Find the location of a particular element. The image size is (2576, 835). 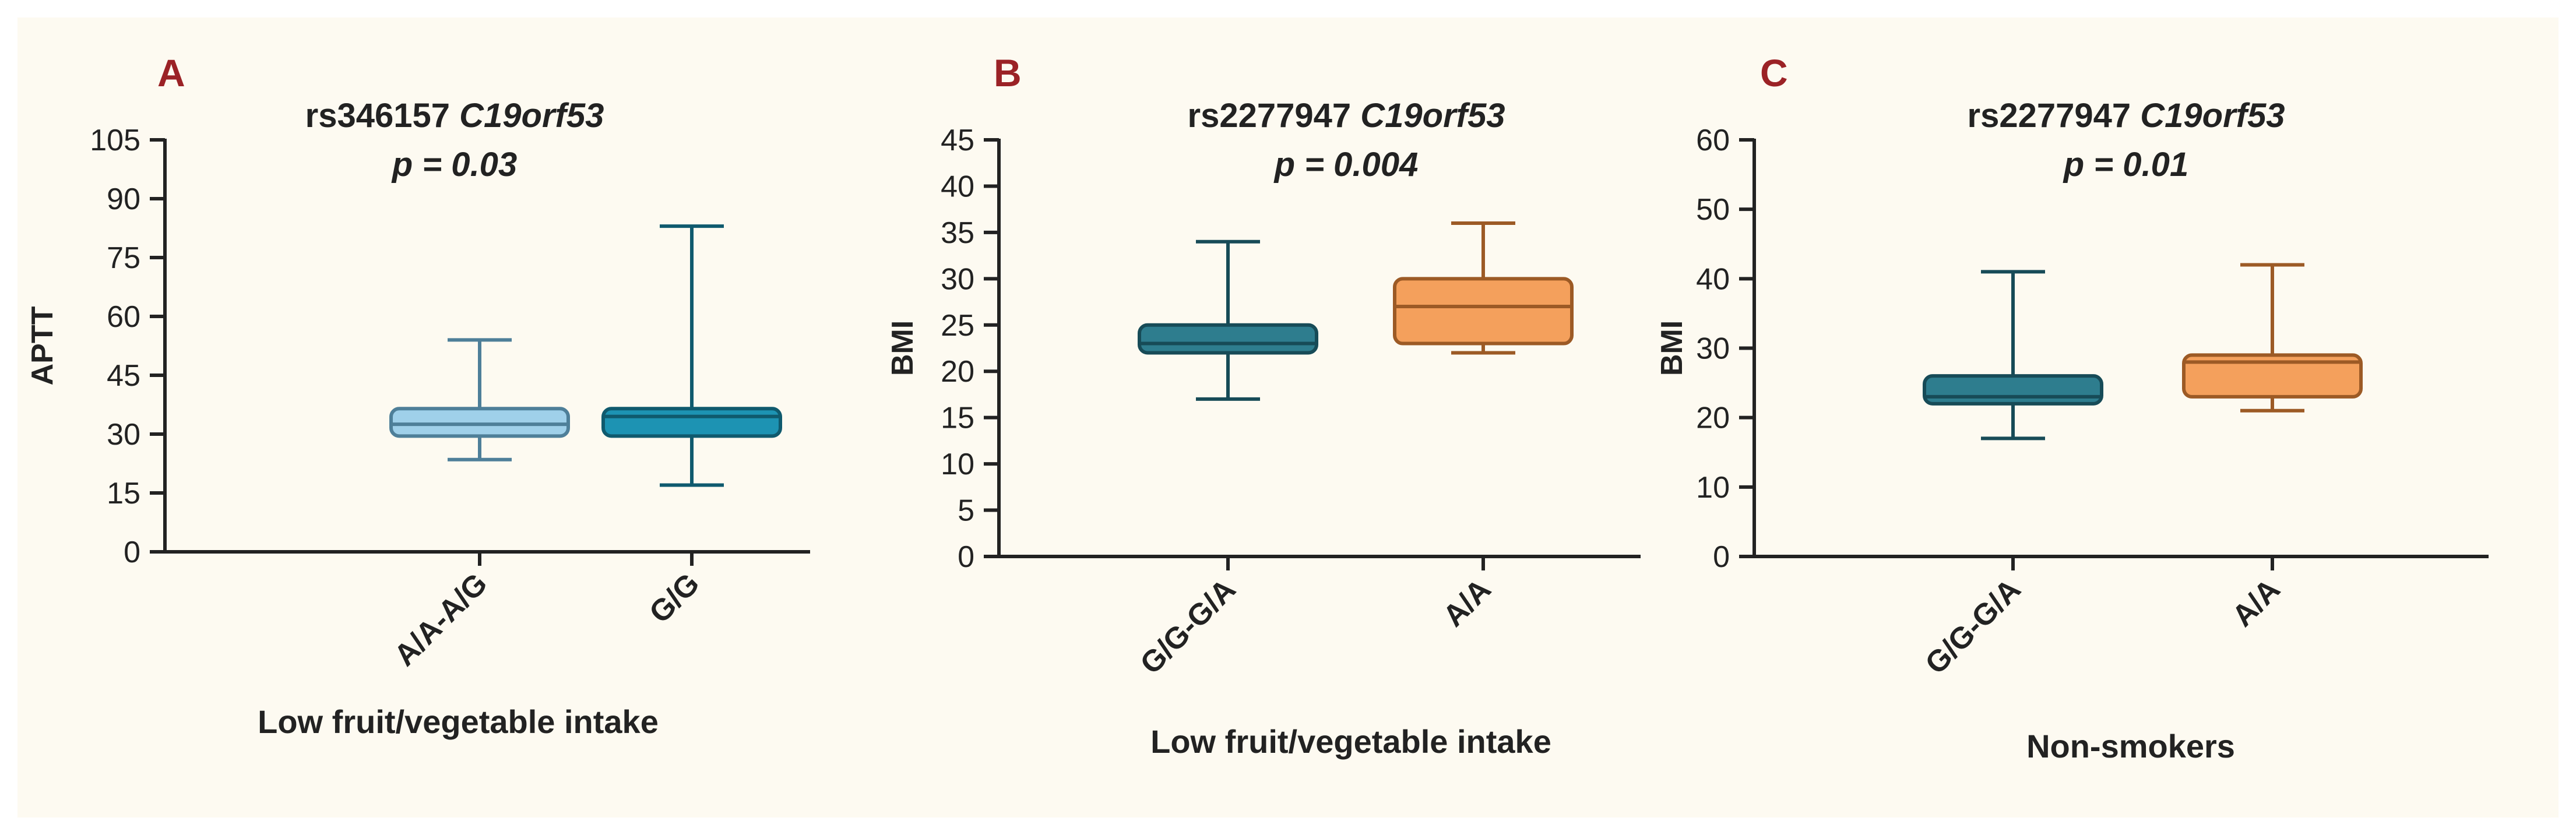

x-tick-label: A/A-A/G is located at coordinates (441, 619).